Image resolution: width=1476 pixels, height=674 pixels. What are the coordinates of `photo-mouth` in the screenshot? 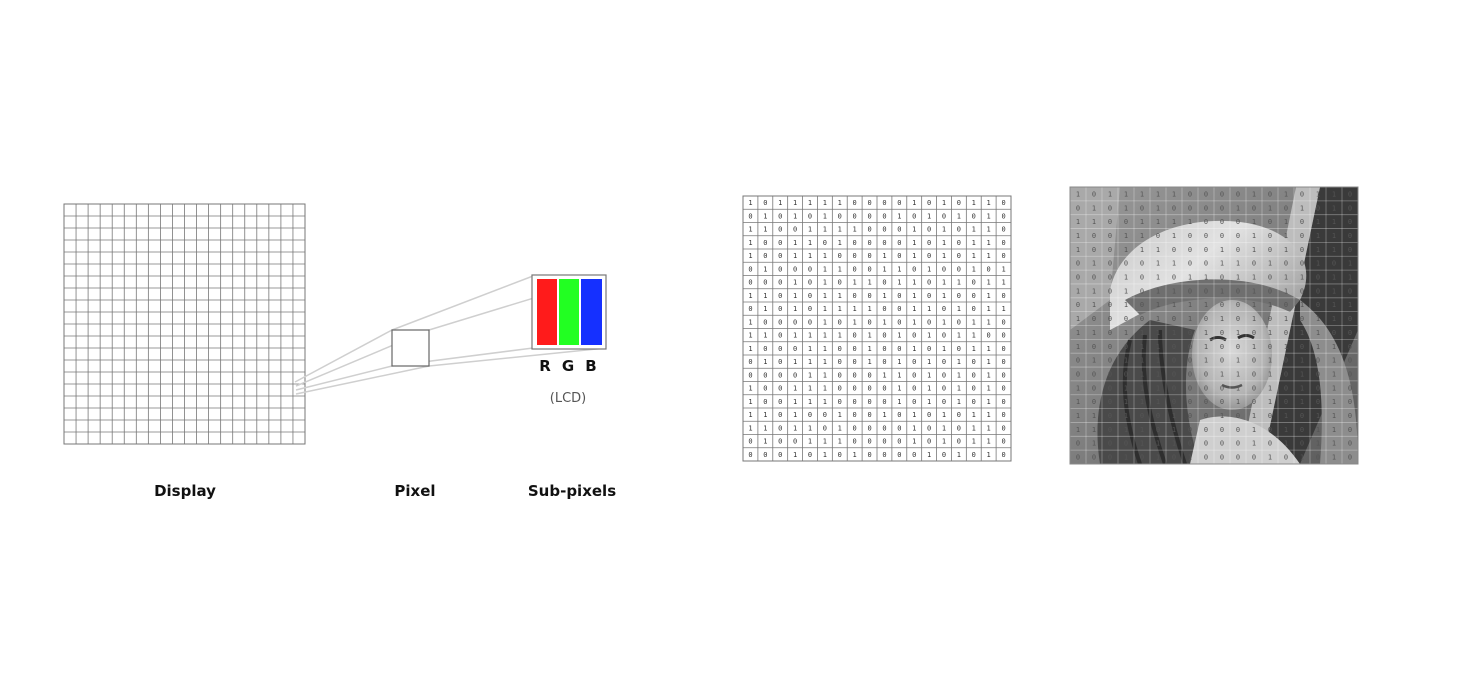 It's located at (1232, 386).